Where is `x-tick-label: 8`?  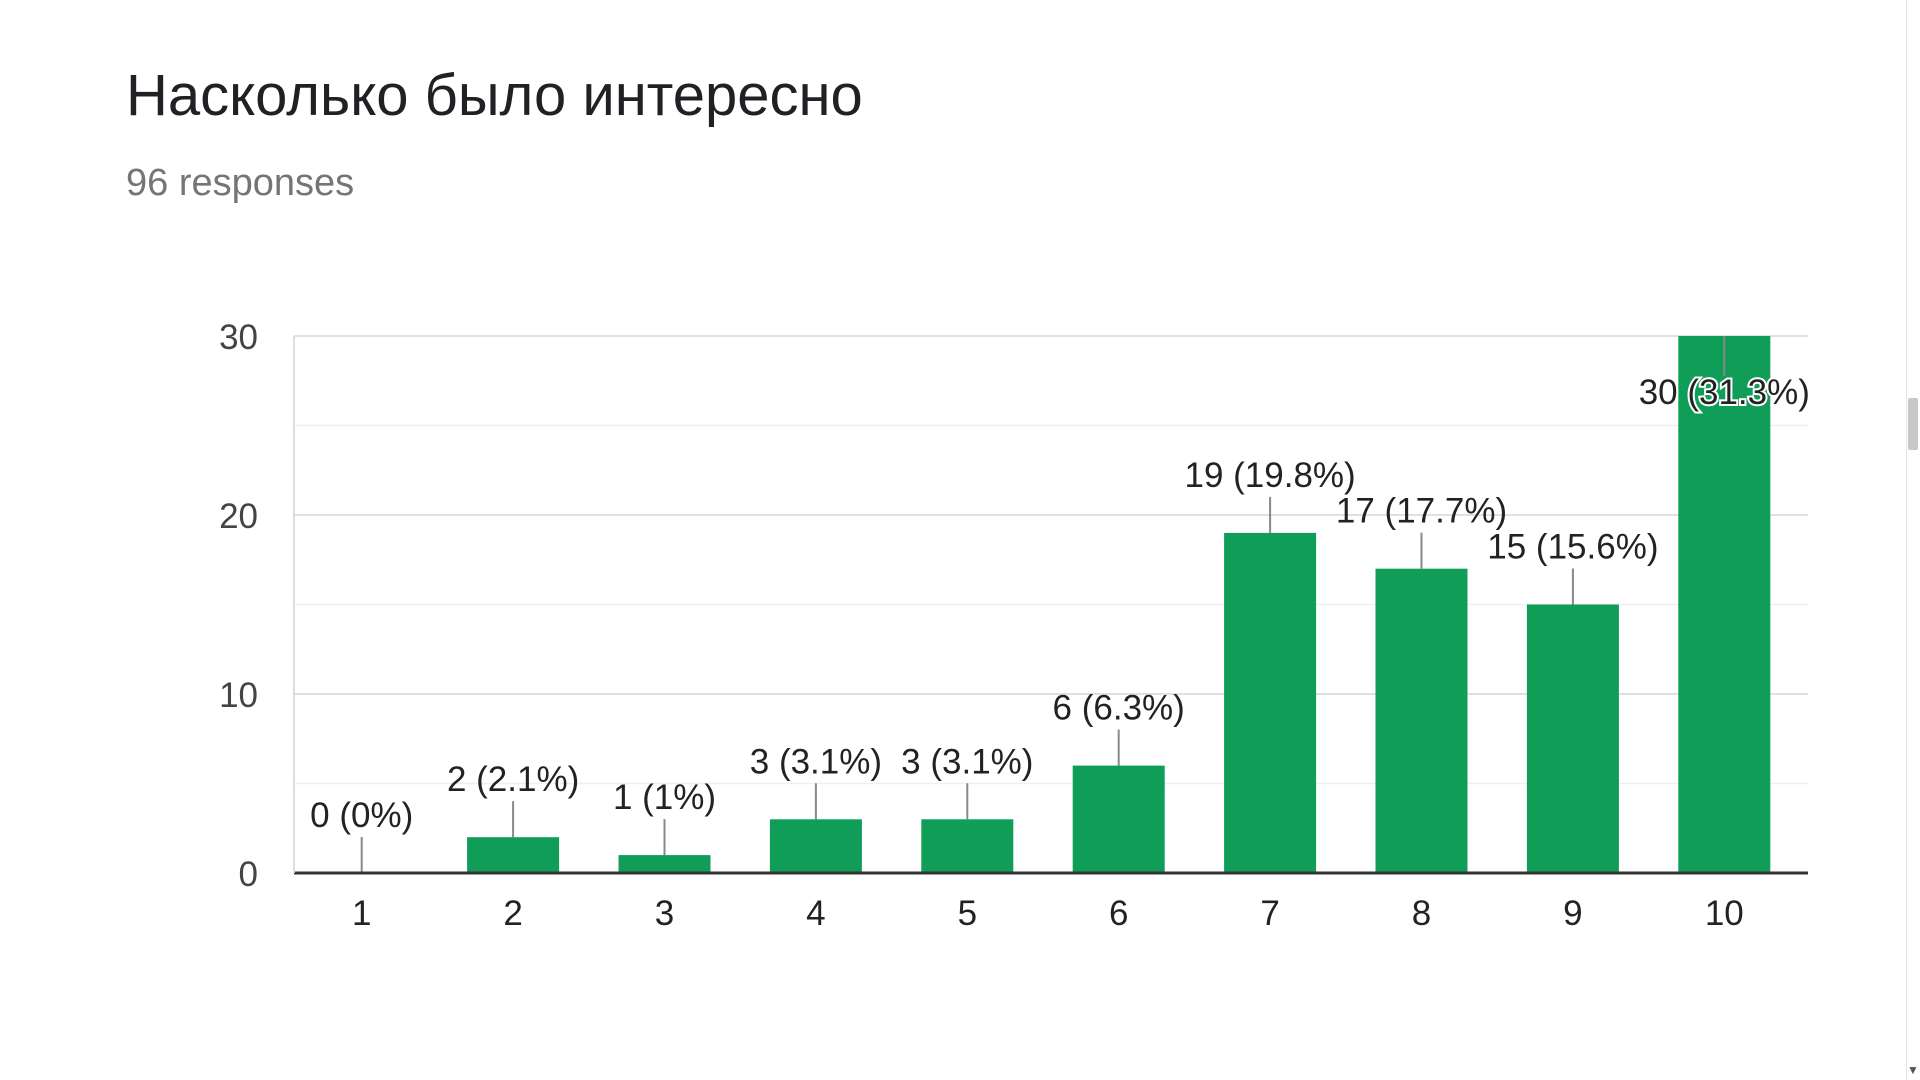 x-tick-label: 8 is located at coordinates (1421, 913).